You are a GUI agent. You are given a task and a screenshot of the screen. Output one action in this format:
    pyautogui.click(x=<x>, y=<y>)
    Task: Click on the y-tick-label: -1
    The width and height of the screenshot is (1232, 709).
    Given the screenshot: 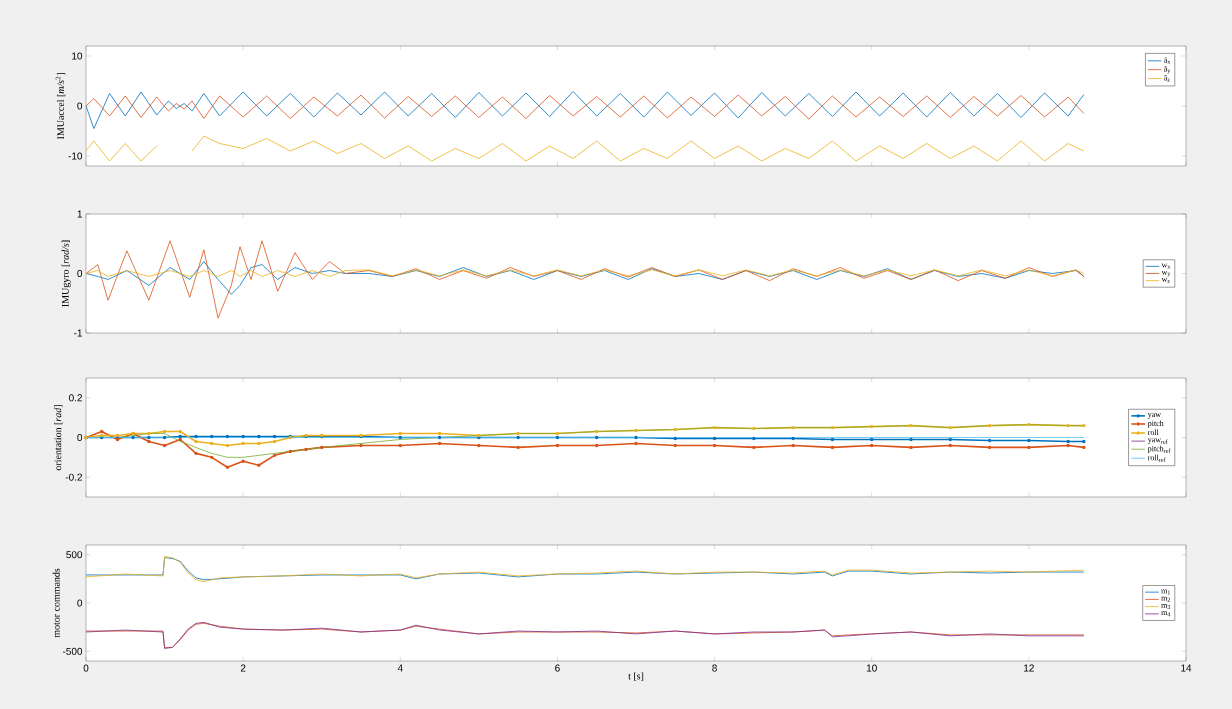 What is the action you would take?
    pyautogui.click(x=78, y=333)
    